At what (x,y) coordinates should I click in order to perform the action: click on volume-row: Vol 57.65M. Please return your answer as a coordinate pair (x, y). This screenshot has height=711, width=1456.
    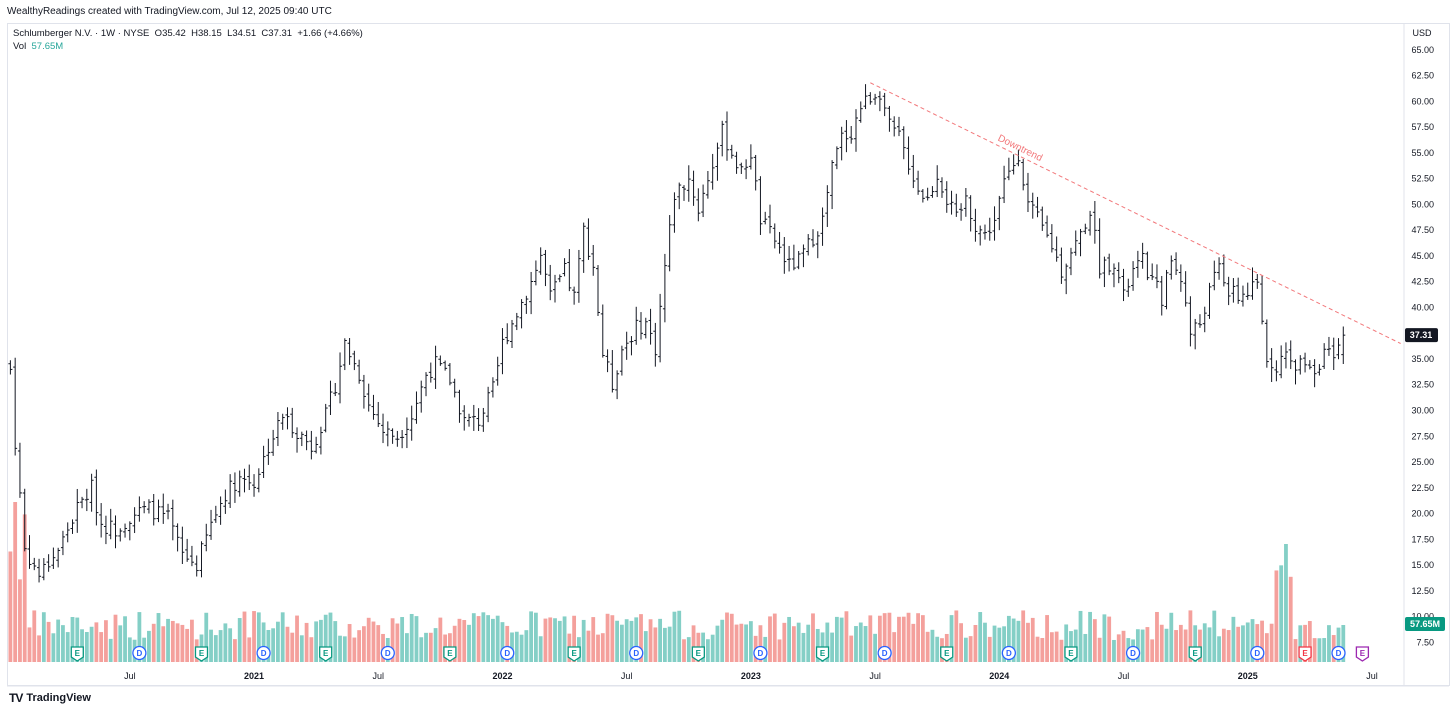
    Looking at the image, I should click on (188, 46).